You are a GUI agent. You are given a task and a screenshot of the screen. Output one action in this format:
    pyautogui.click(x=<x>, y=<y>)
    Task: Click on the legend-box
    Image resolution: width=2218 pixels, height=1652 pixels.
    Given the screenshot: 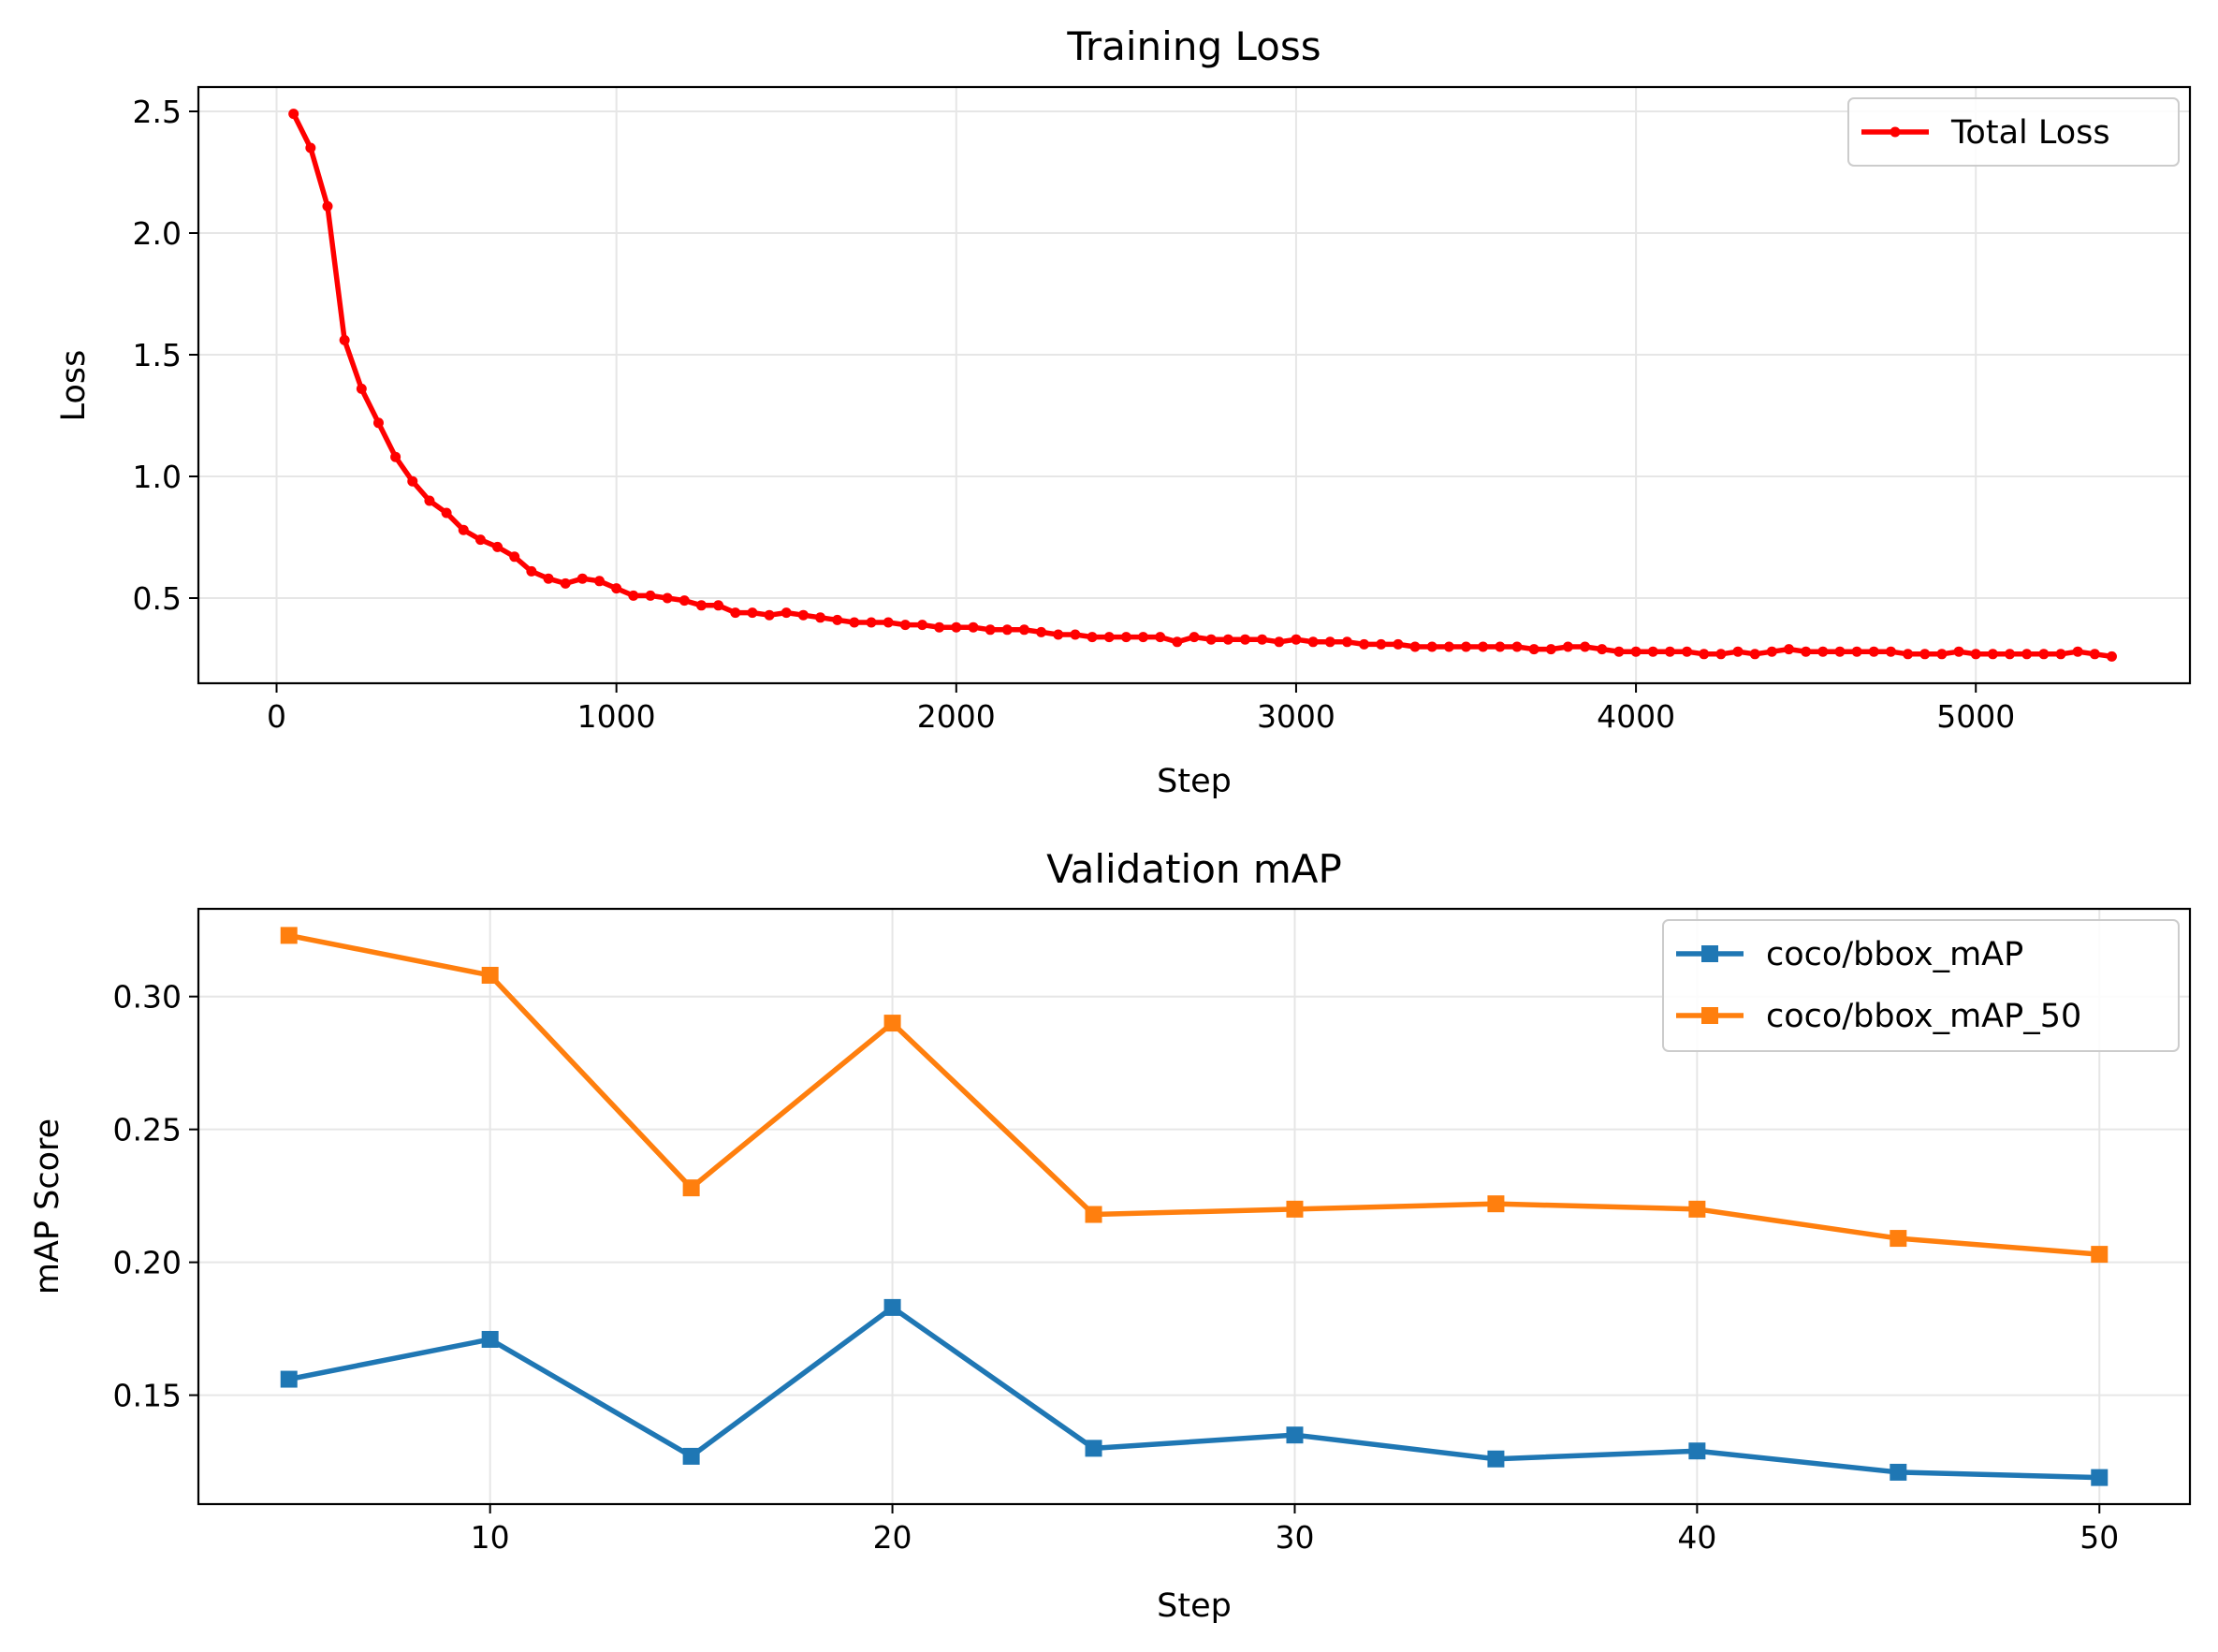 What is the action you would take?
    pyautogui.click(x=2014, y=132)
    